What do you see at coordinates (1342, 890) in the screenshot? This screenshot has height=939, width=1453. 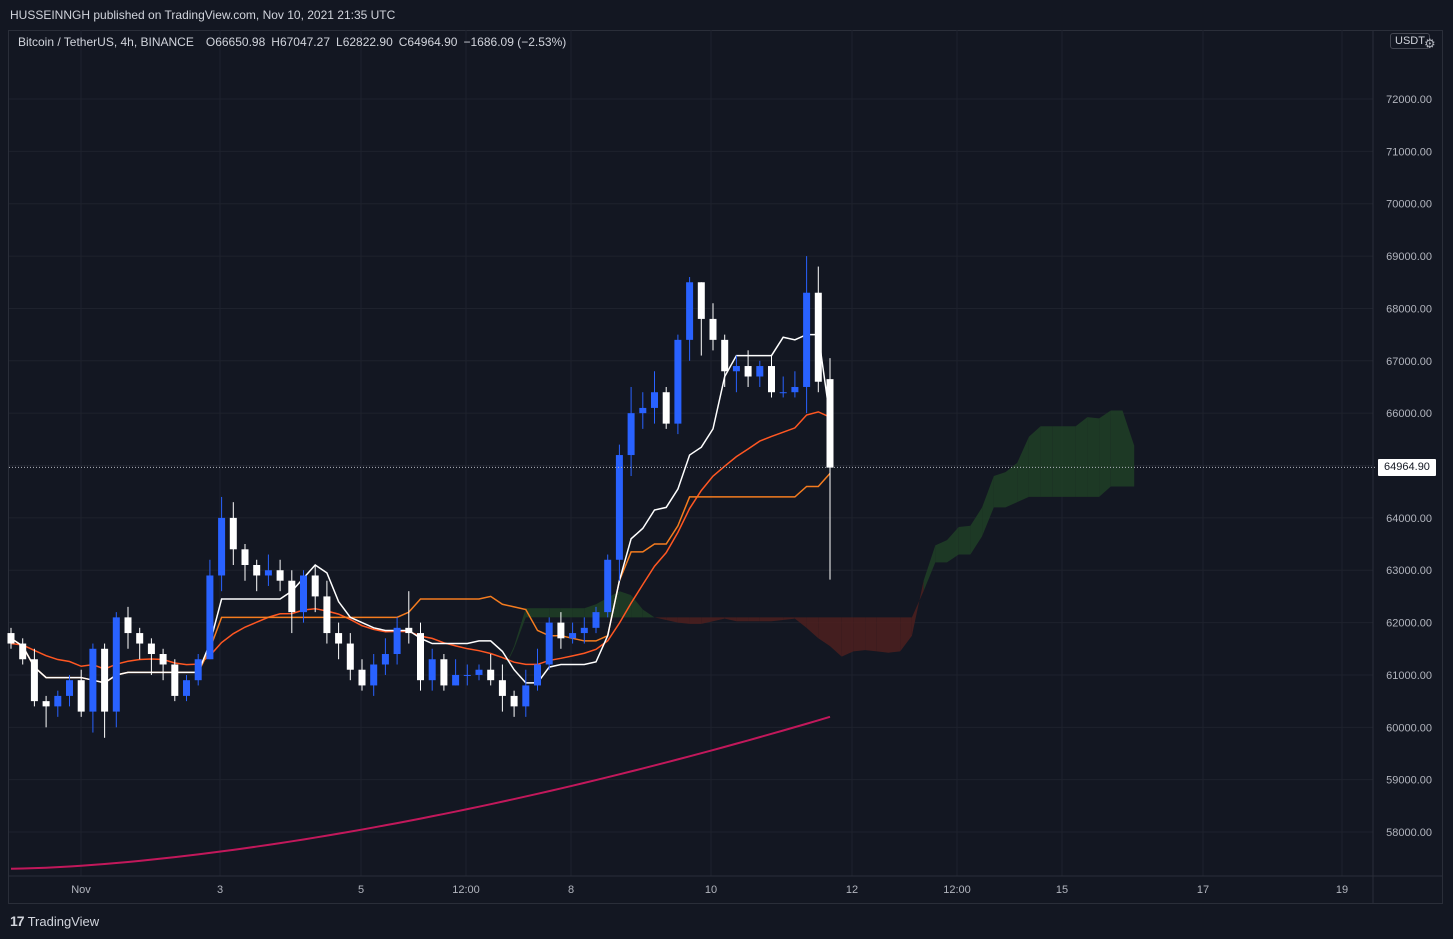 I see `time-tick-label: 19` at bounding box center [1342, 890].